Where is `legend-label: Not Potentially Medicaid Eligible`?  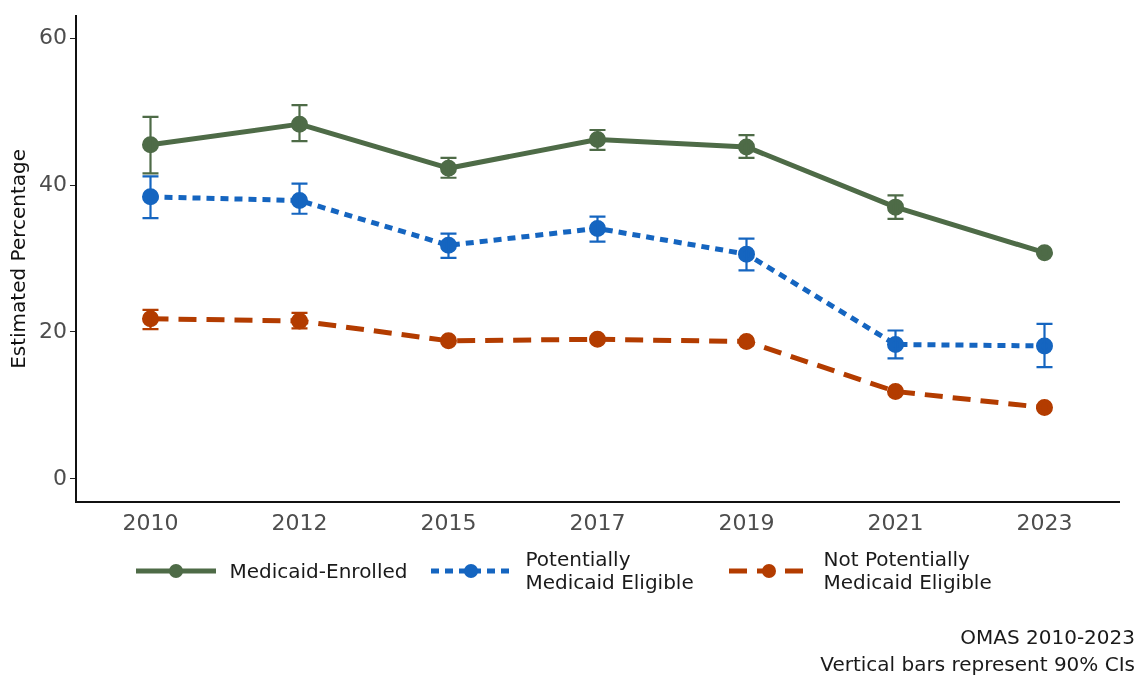
legend-label: Not Potentially Medicaid Eligible is located at coordinates (908, 570).